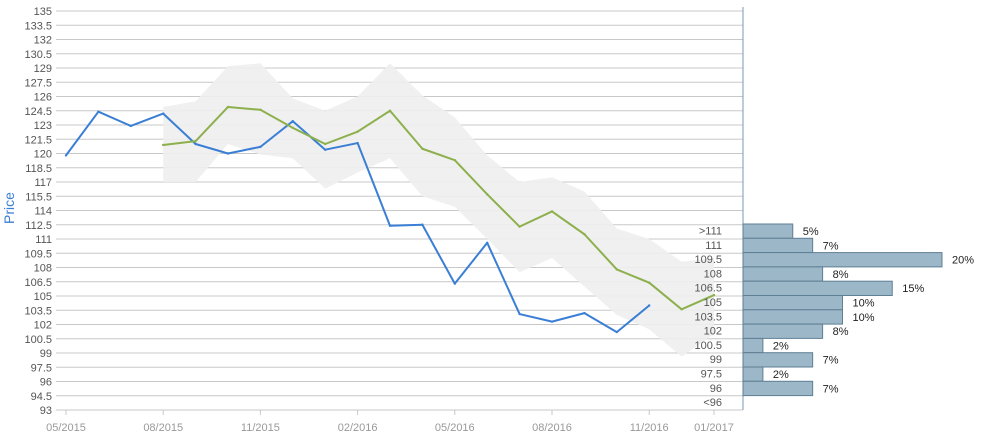 Image resolution: width=982 pixels, height=446 pixels. Describe the element at coordinates (46, 383) in the screenshot. I see `y-tick-label: 96` at that location.